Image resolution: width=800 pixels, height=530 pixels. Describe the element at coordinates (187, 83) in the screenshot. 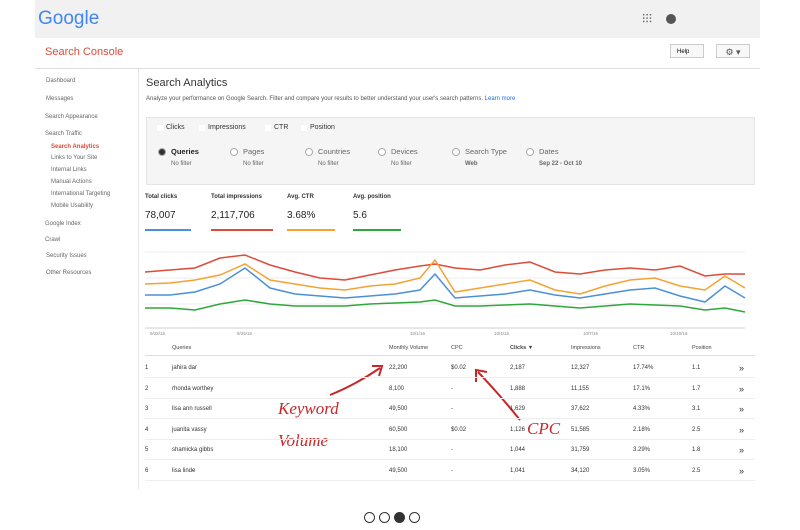

I see `page-title: Search Analytics` at that location.